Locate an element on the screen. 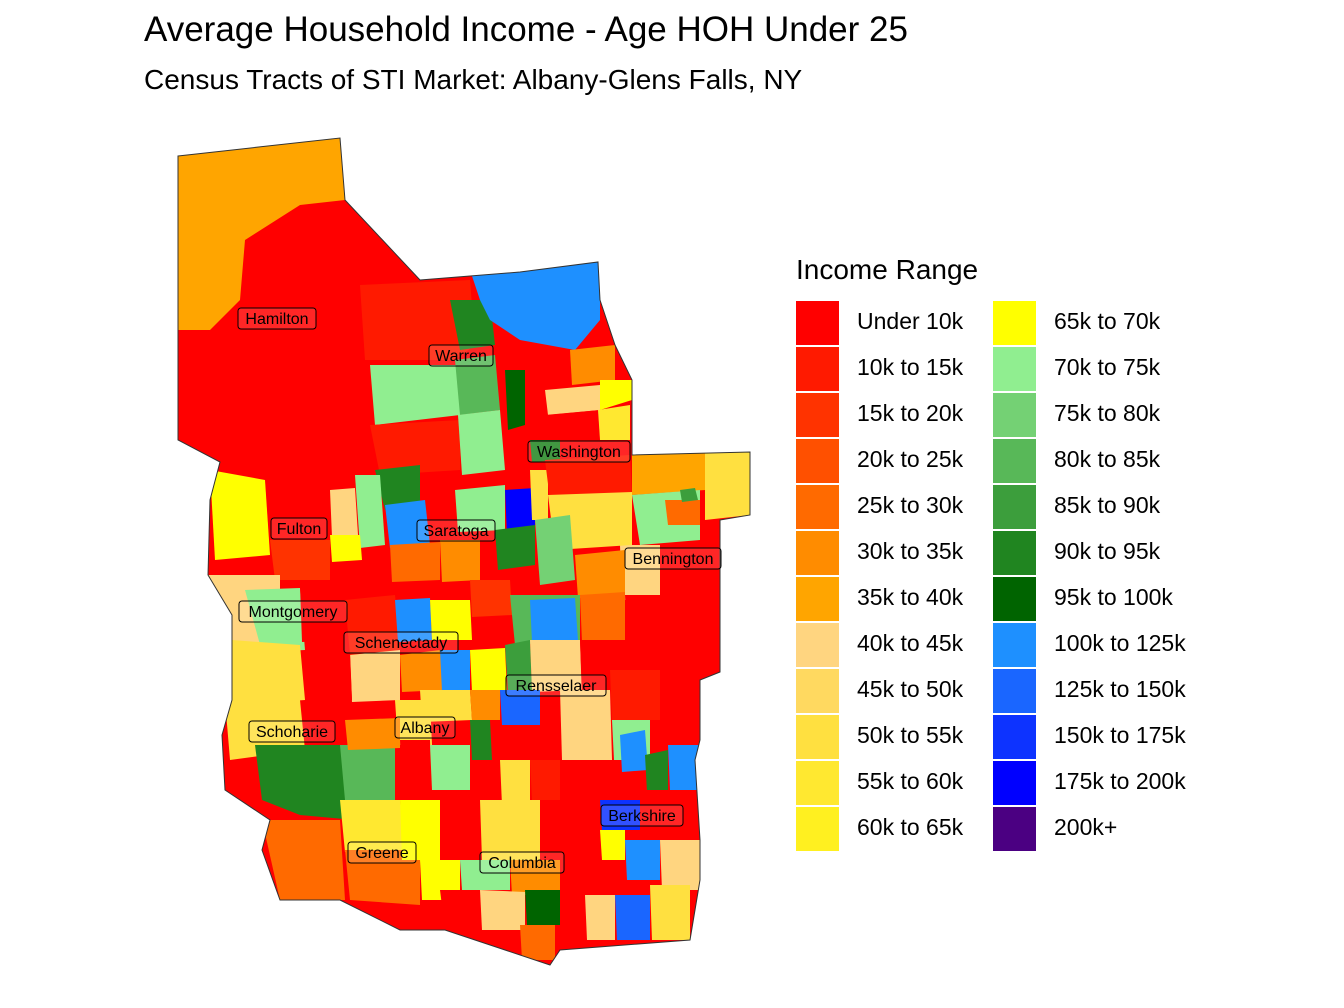  svg-text: Schoharie is located at coordinates (292, 732).